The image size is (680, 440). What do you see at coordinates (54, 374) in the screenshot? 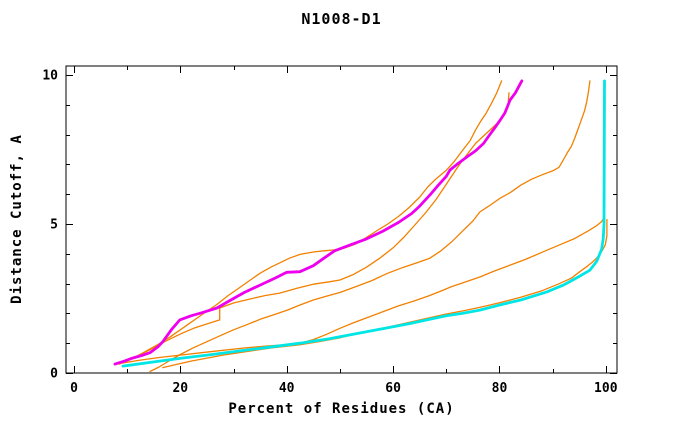
I see `y-tick-label: 0` at bounding box center [54, 374].